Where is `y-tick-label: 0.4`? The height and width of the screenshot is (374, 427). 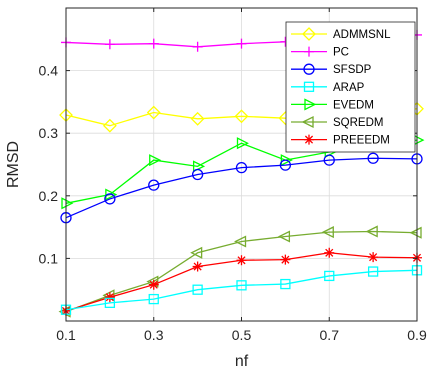
y-tick-label: 0.4 is located at coordinates (49, 71).